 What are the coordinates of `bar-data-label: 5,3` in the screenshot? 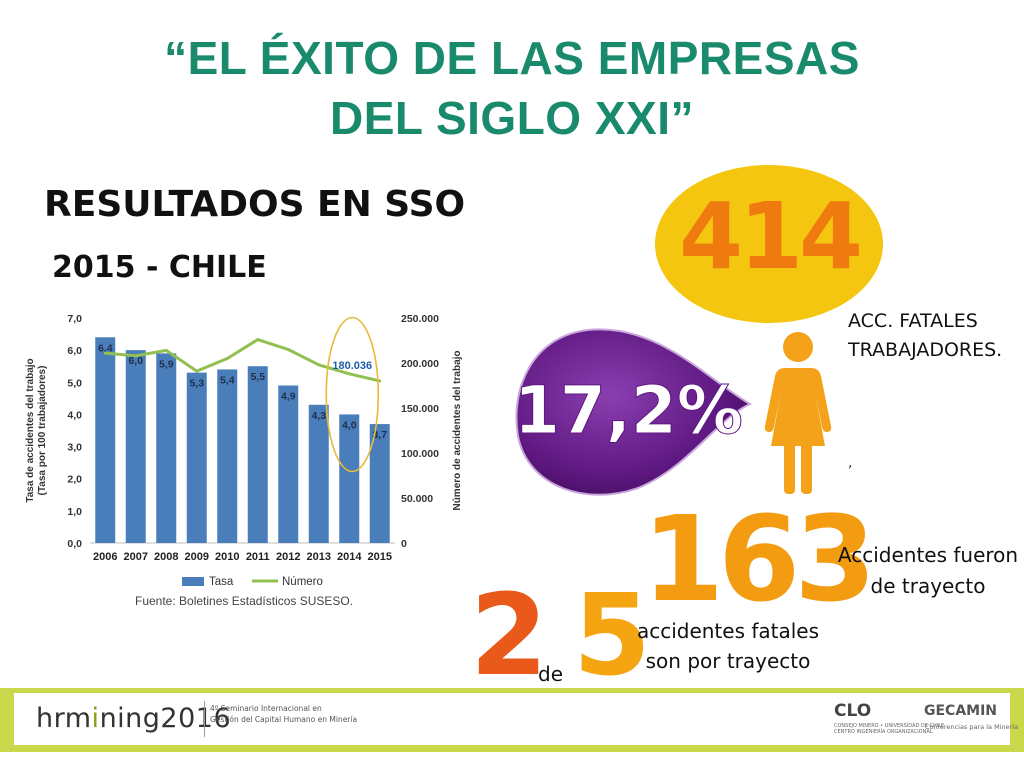 It's located at (196, 384).